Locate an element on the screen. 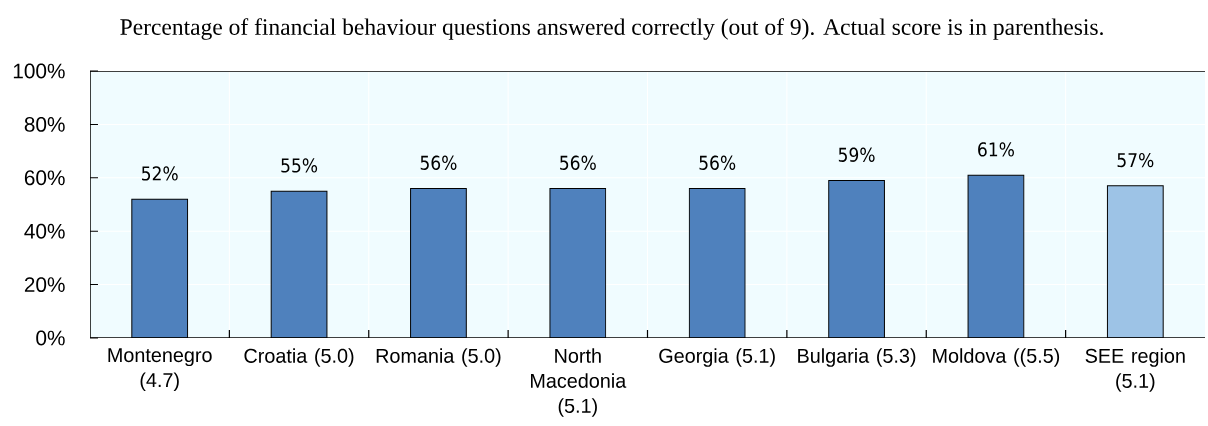  data-label: 61% is located at coordinates (996, 149).